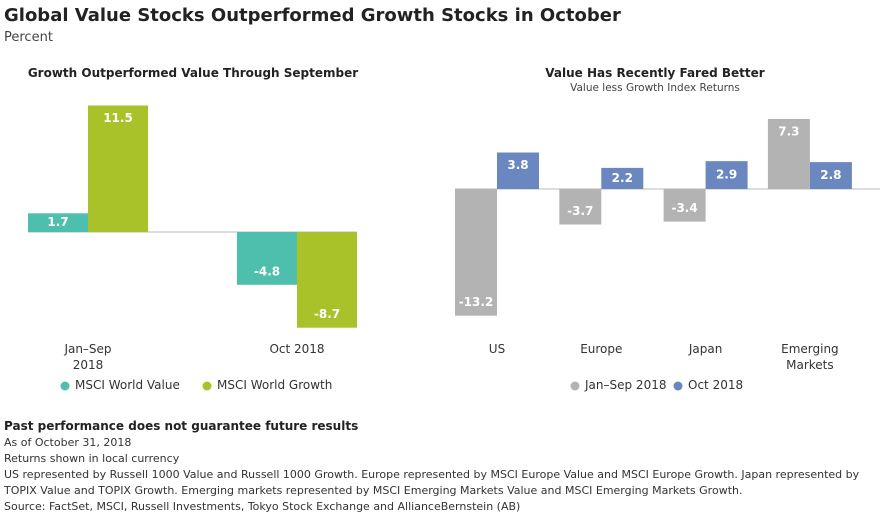  I want to click on value-label: 1.7, so click(57, 222).